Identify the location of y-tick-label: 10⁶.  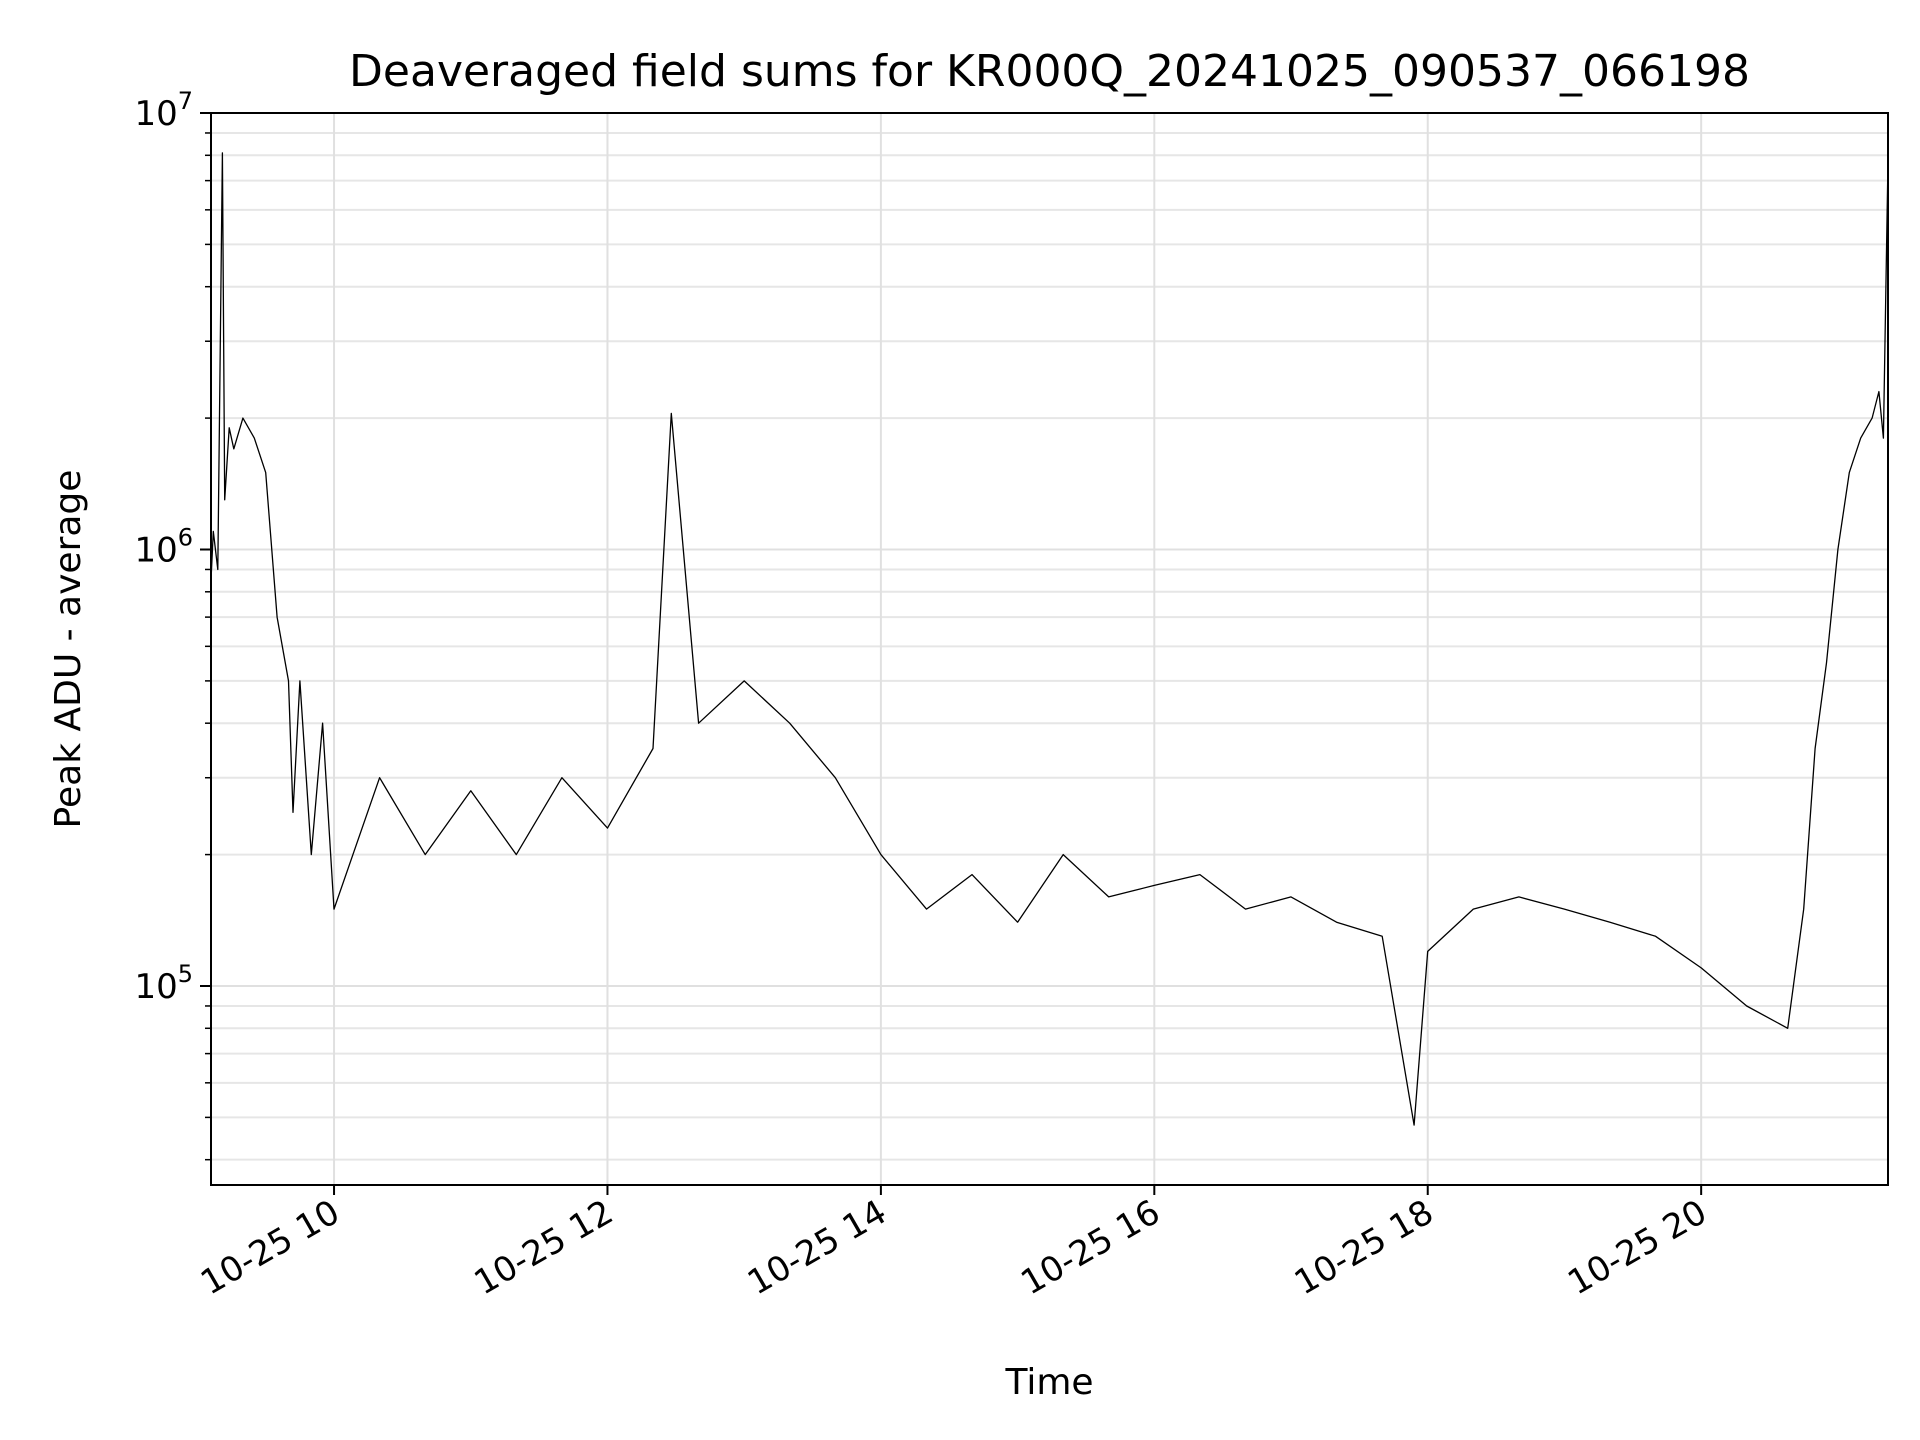
(163, 546).